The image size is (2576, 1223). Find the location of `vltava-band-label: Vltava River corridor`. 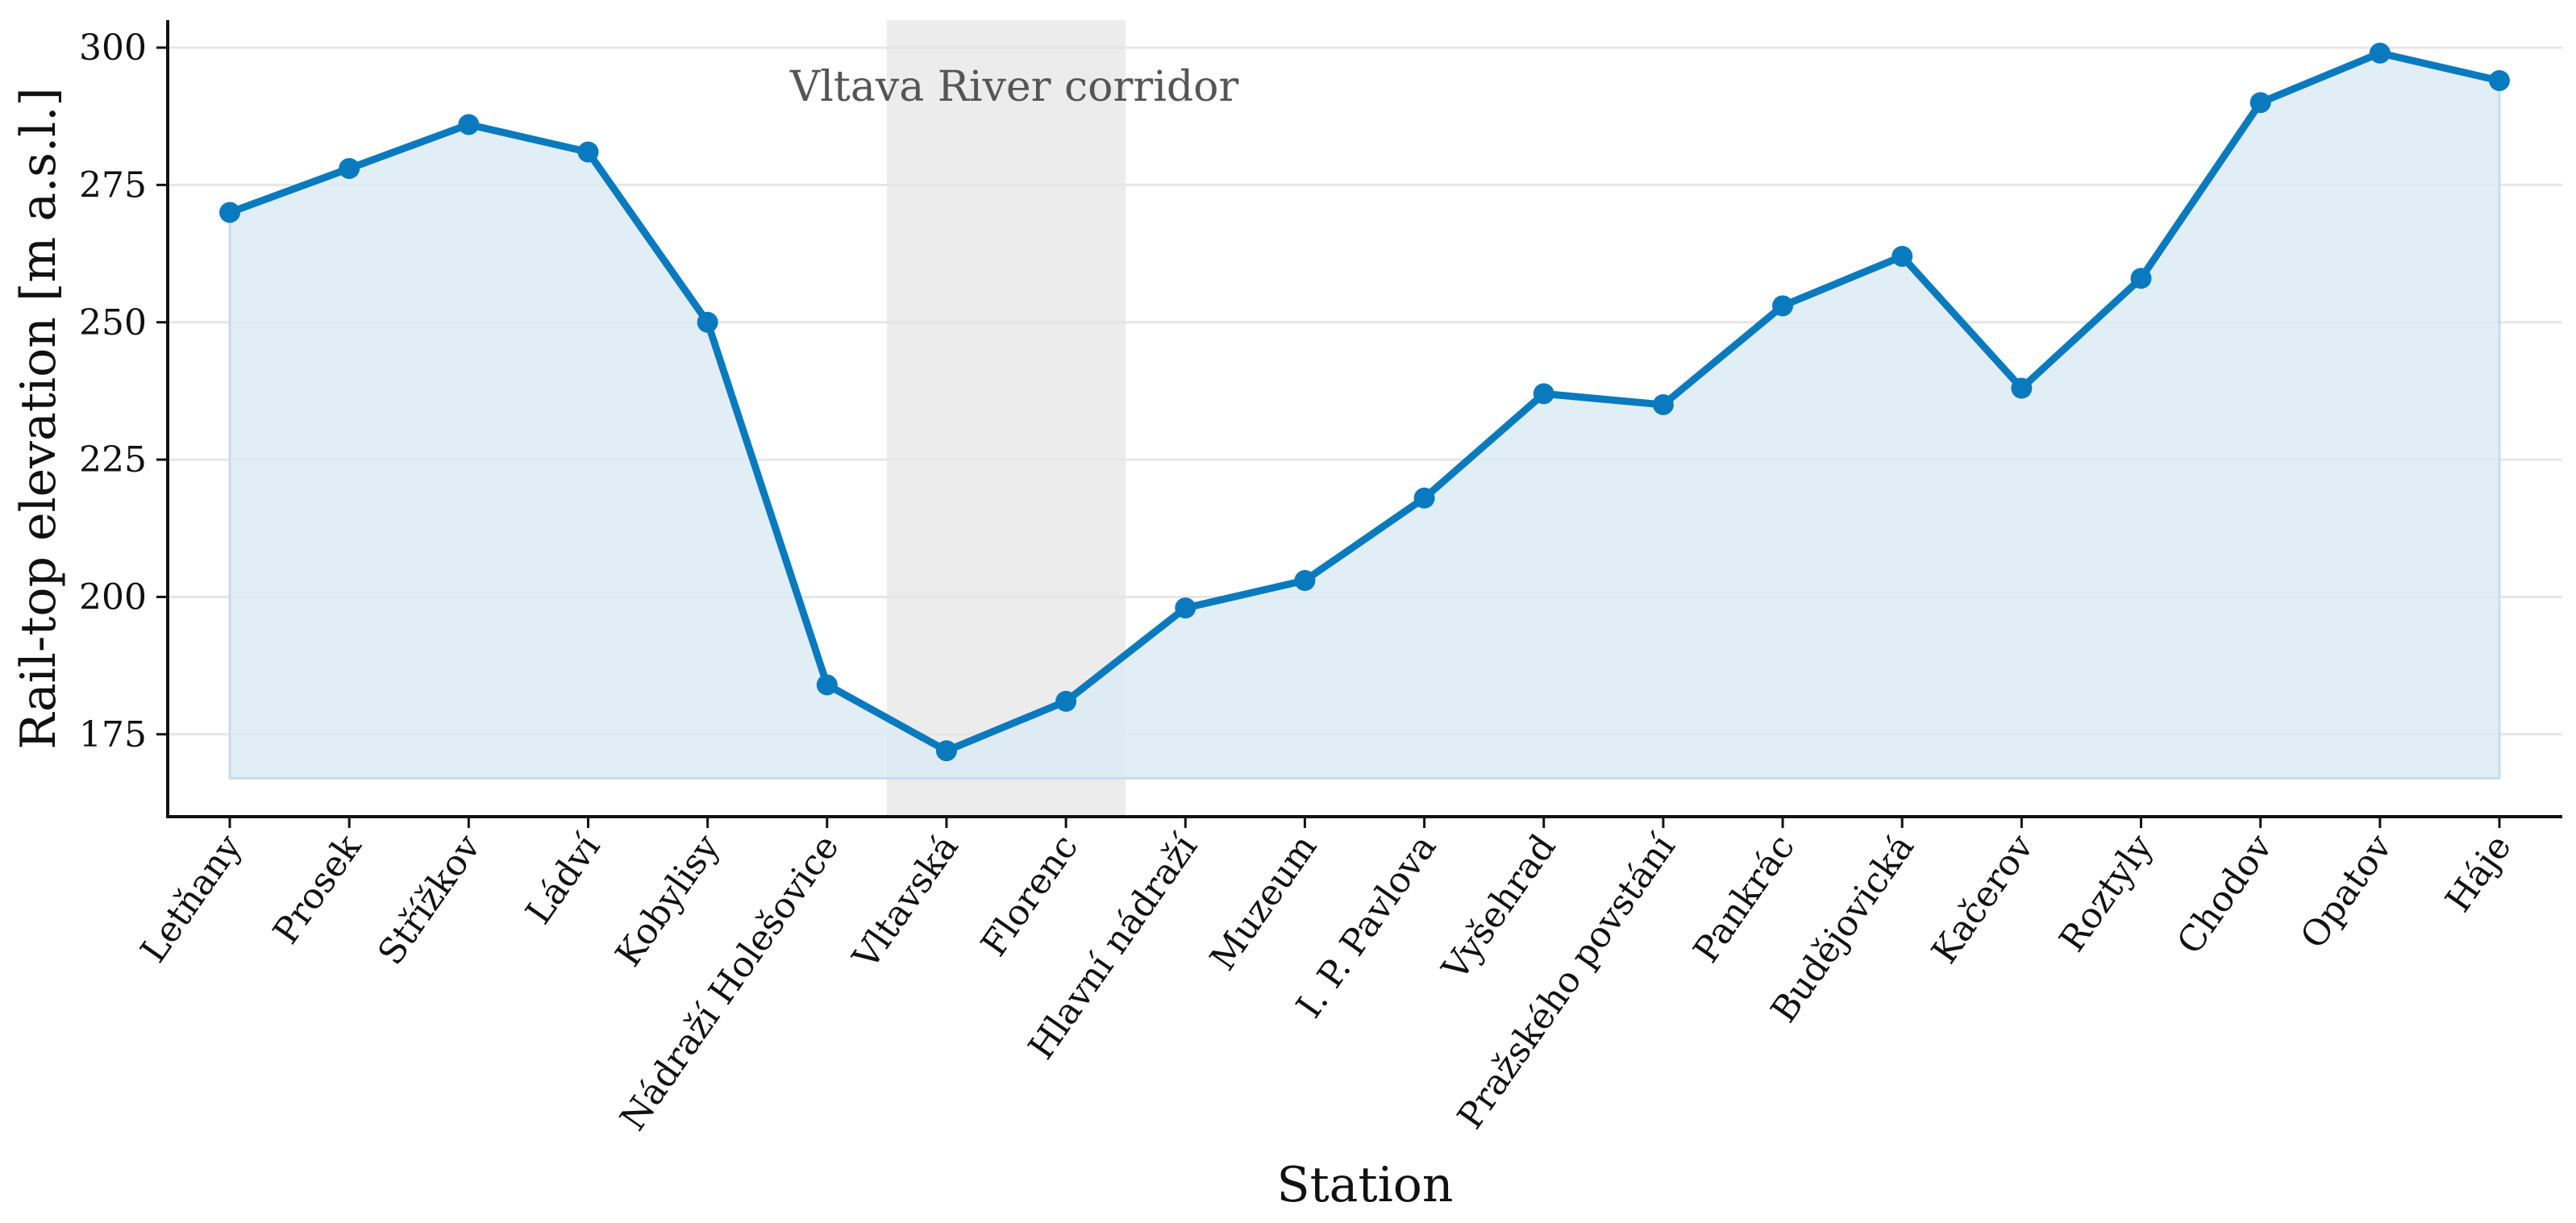

vltava-band-label: Vltava River corridor is located at coordinates (1014, 87).